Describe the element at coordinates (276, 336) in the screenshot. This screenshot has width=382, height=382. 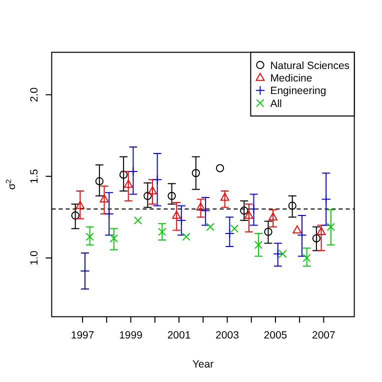
I see `x-tick-label: 2005` at that location.